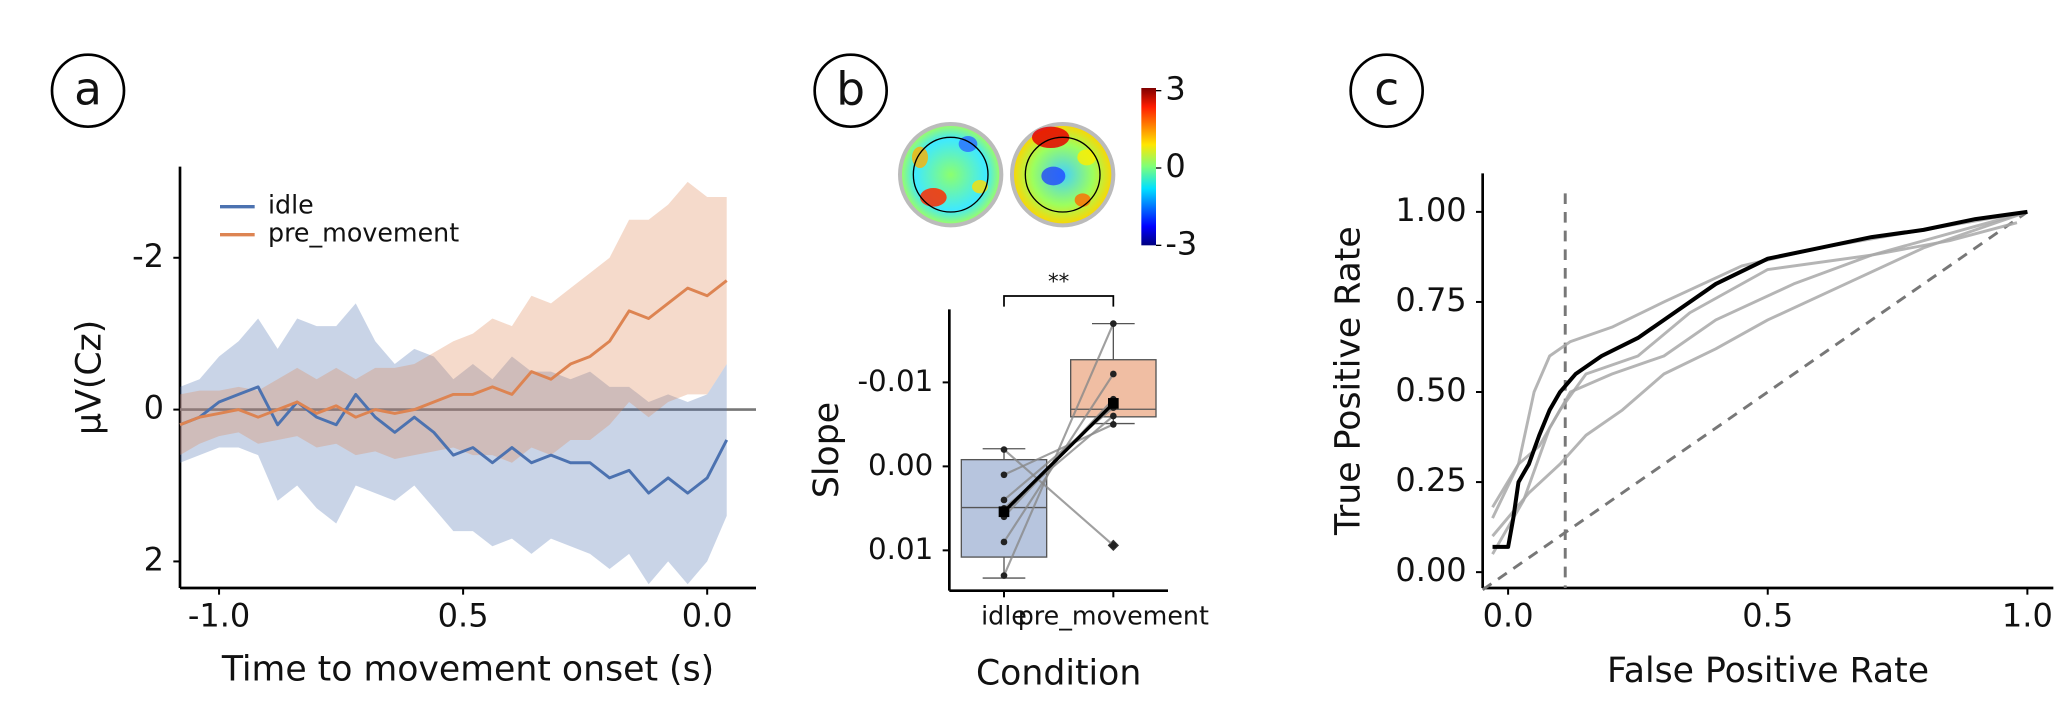 This screenshot has width=2064, height=724. What do you see at coordinates (1004, 615) in the screenshot?
I see `x-tick-label: idle` at bounding box center [1004, 615].